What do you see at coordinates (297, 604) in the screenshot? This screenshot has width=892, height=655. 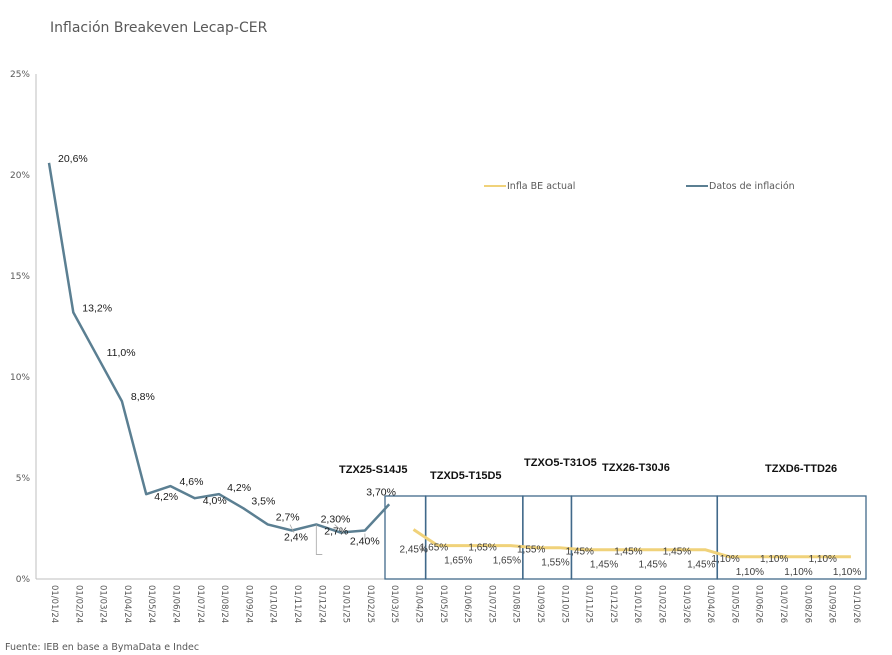 I see `x-tick-label: 01/11/24` at bounding box center [297, 604].